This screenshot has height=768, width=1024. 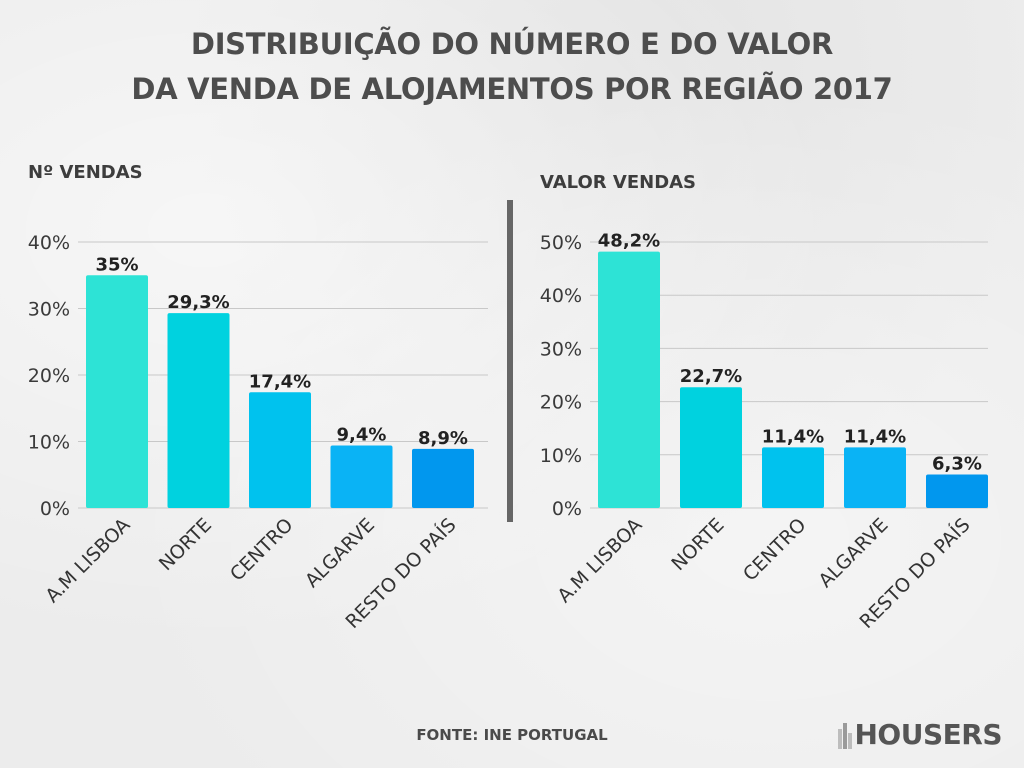 I want to click on data-label: 17,4%, so click(x=280, y=381).